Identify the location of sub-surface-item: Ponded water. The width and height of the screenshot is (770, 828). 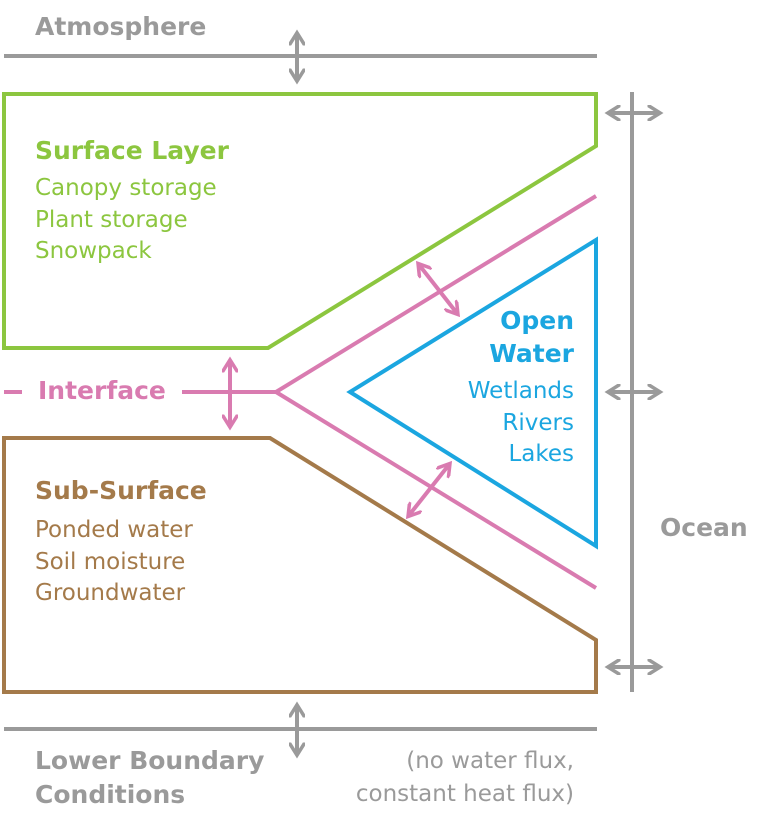
(114, 530).